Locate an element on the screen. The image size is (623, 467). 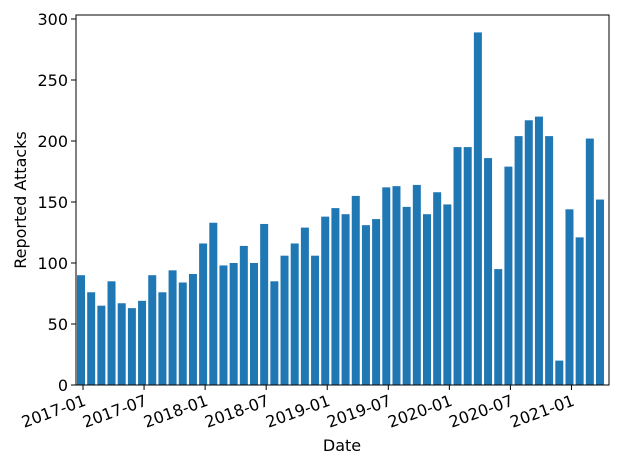
y-tick-label: 0 is located at coordinates (63, 385).